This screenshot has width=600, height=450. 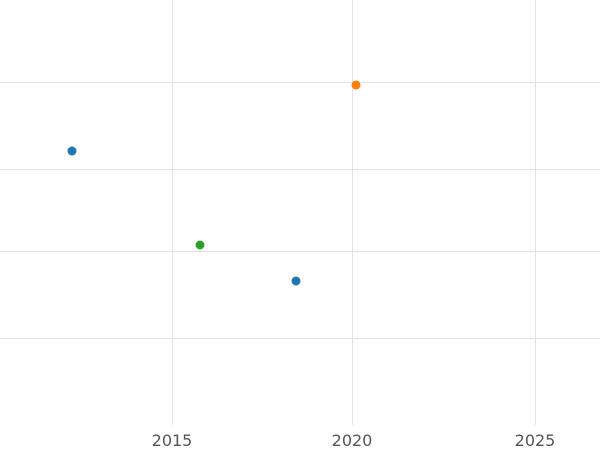 I want to click on point-blue-2018, so click(x=296, y=281).